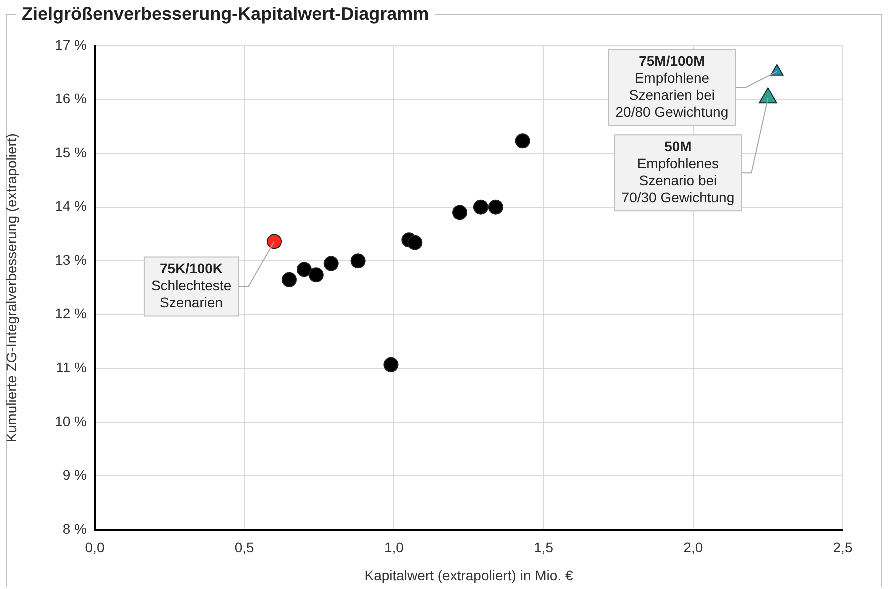 The width and height of the screenshot is (888, 589). Describe the element at coordinates (191, 285) in the screenshot. I see `annotation: 75K/100K Schlechteste Szenarien` at that location.